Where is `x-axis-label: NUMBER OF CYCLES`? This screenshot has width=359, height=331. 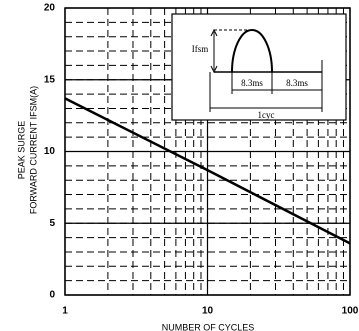 x-axis-label: NUMBER OF CYCLES is located at coordinates (208, 326).